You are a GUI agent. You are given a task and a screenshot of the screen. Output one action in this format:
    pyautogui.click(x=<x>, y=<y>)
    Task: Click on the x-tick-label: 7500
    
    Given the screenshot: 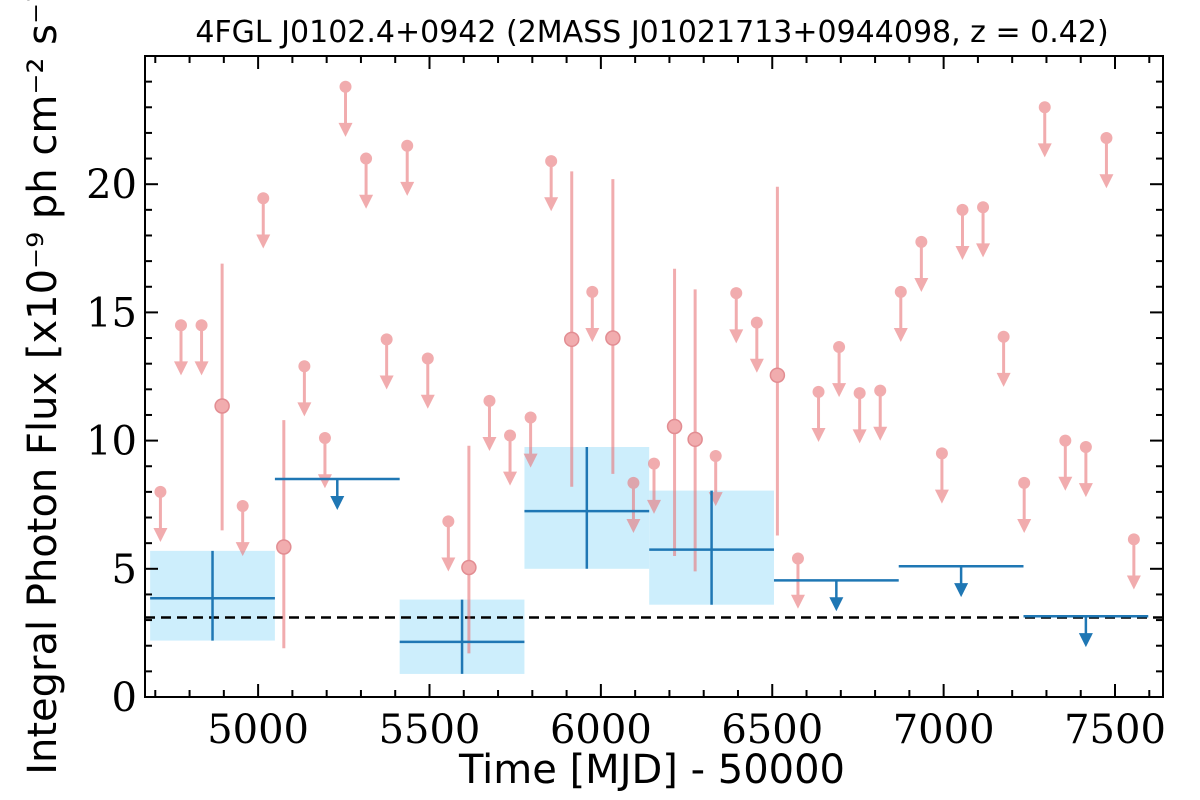 What is the action you would take?
    pyautogui.click(x=1115, y=730)
    